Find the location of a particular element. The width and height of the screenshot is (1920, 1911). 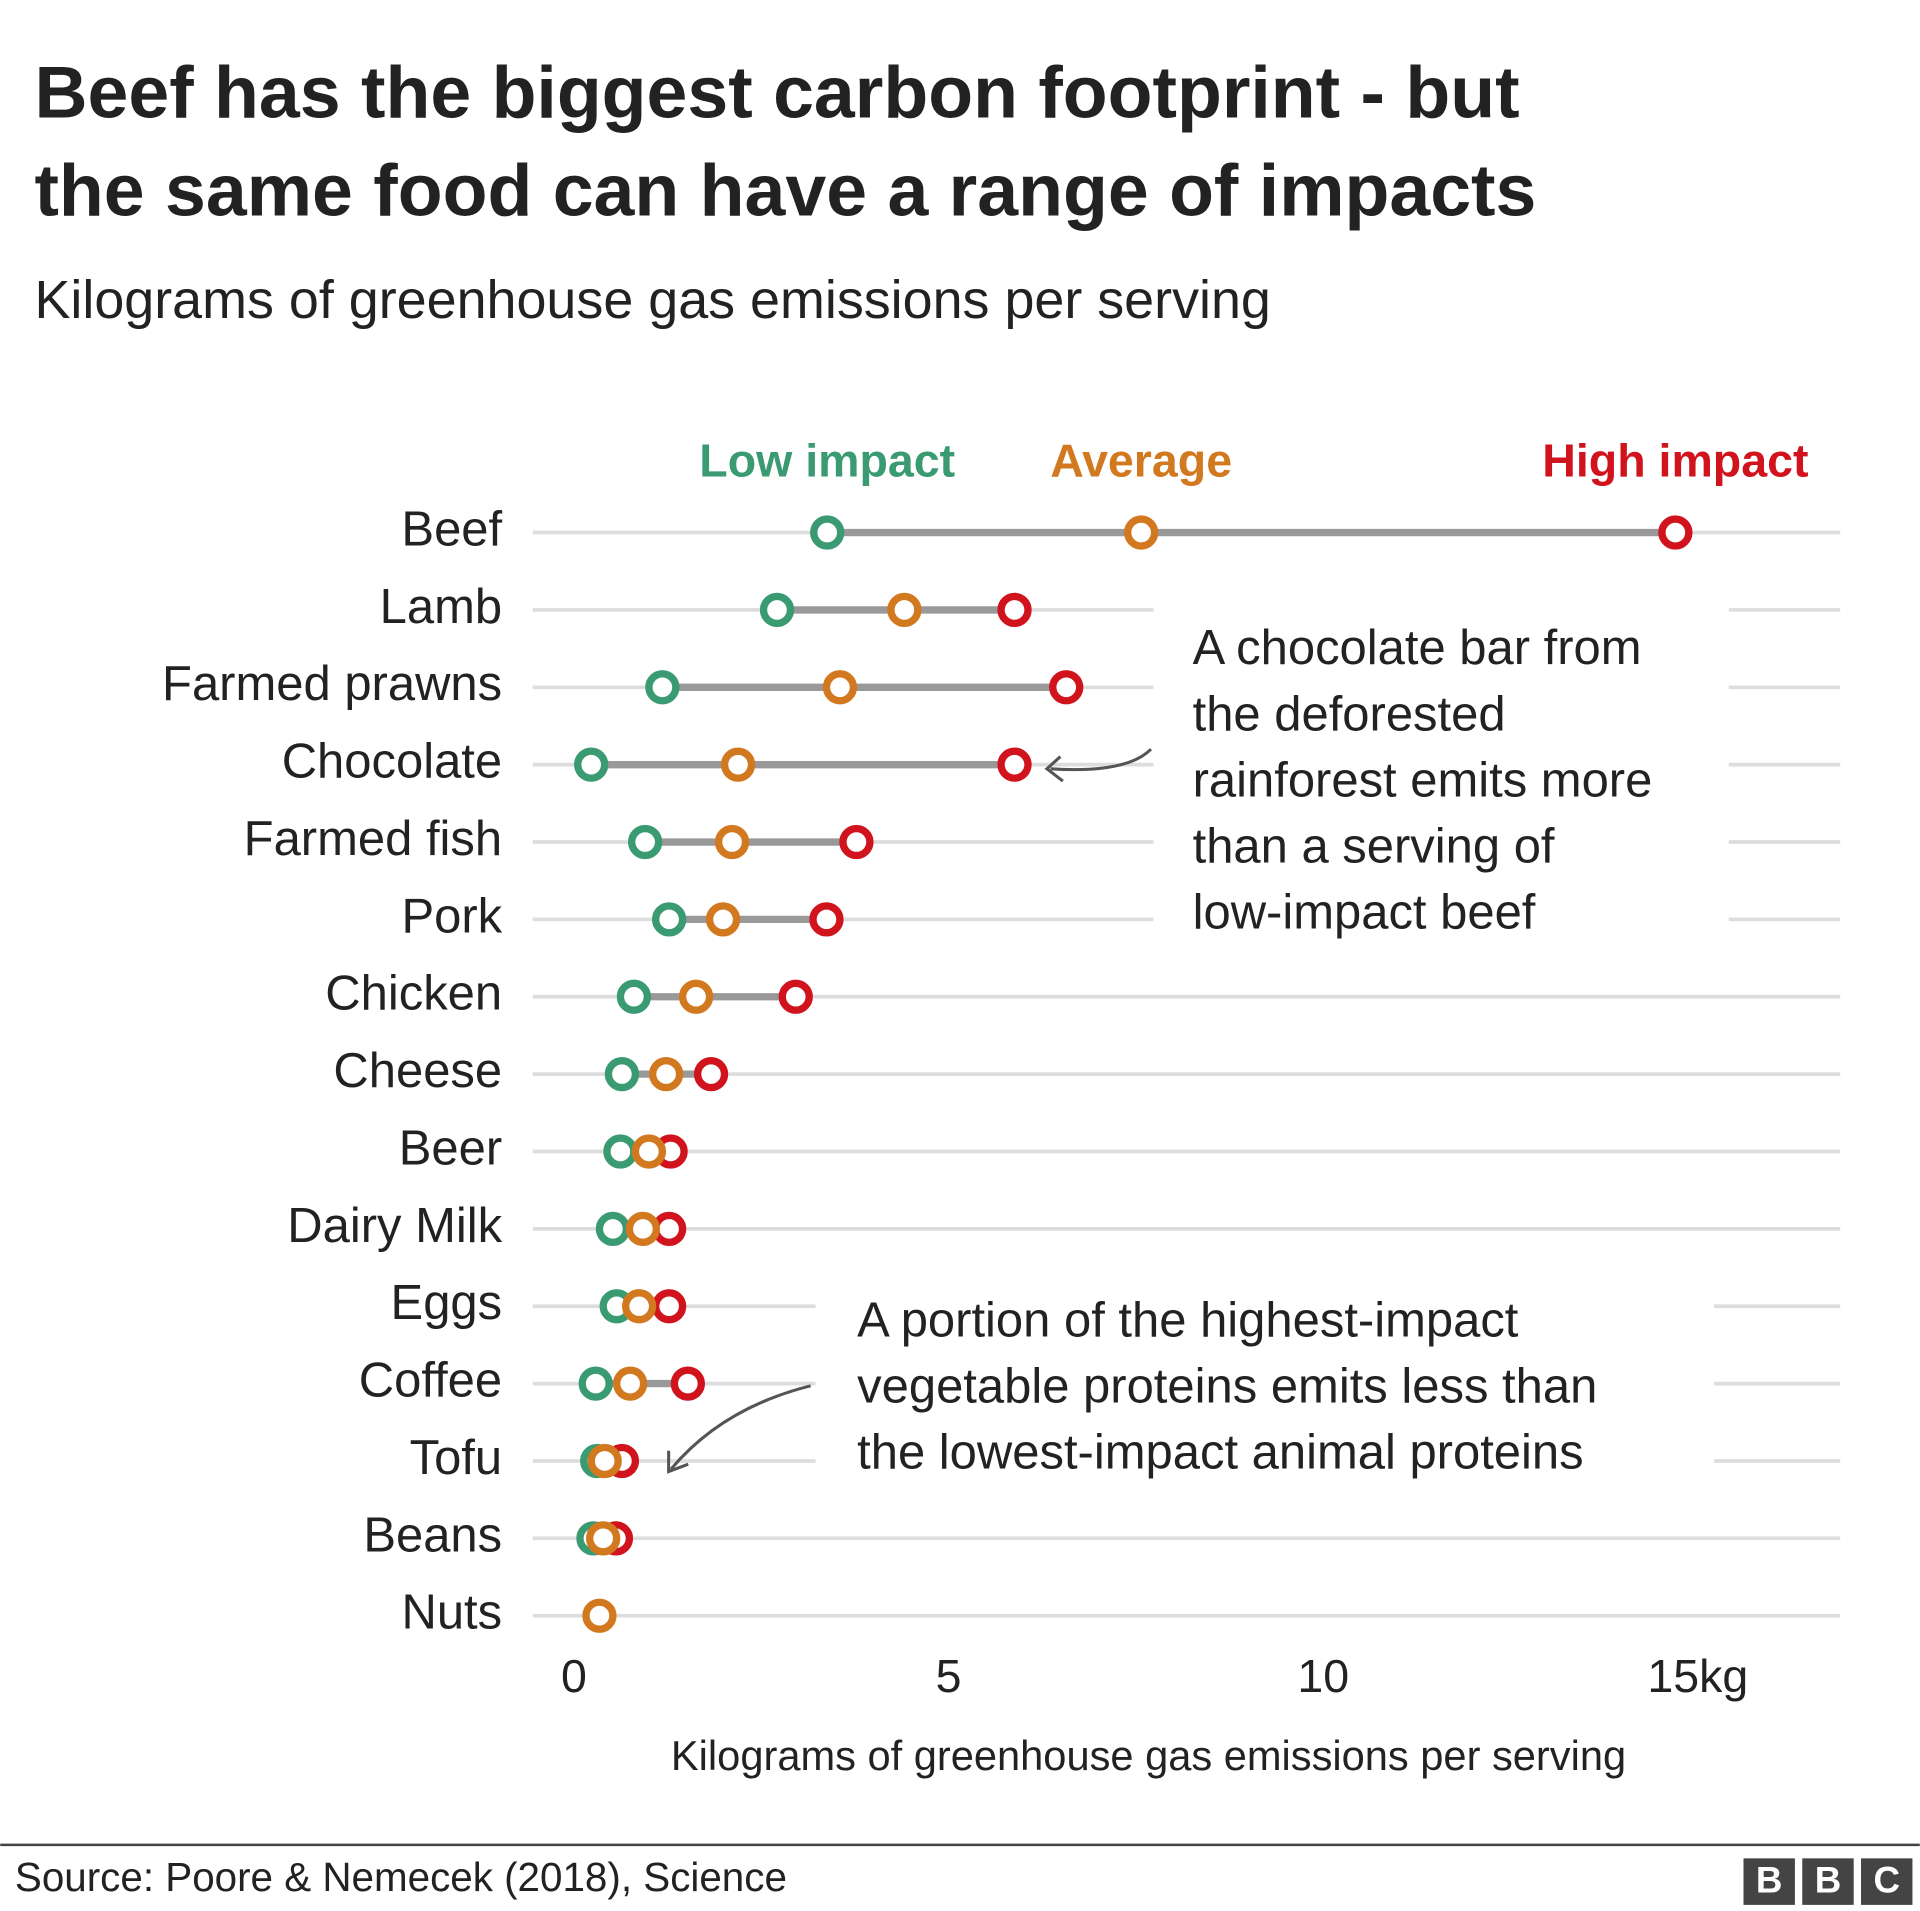

category-label: Lamb is located at coordinates (441, 607).